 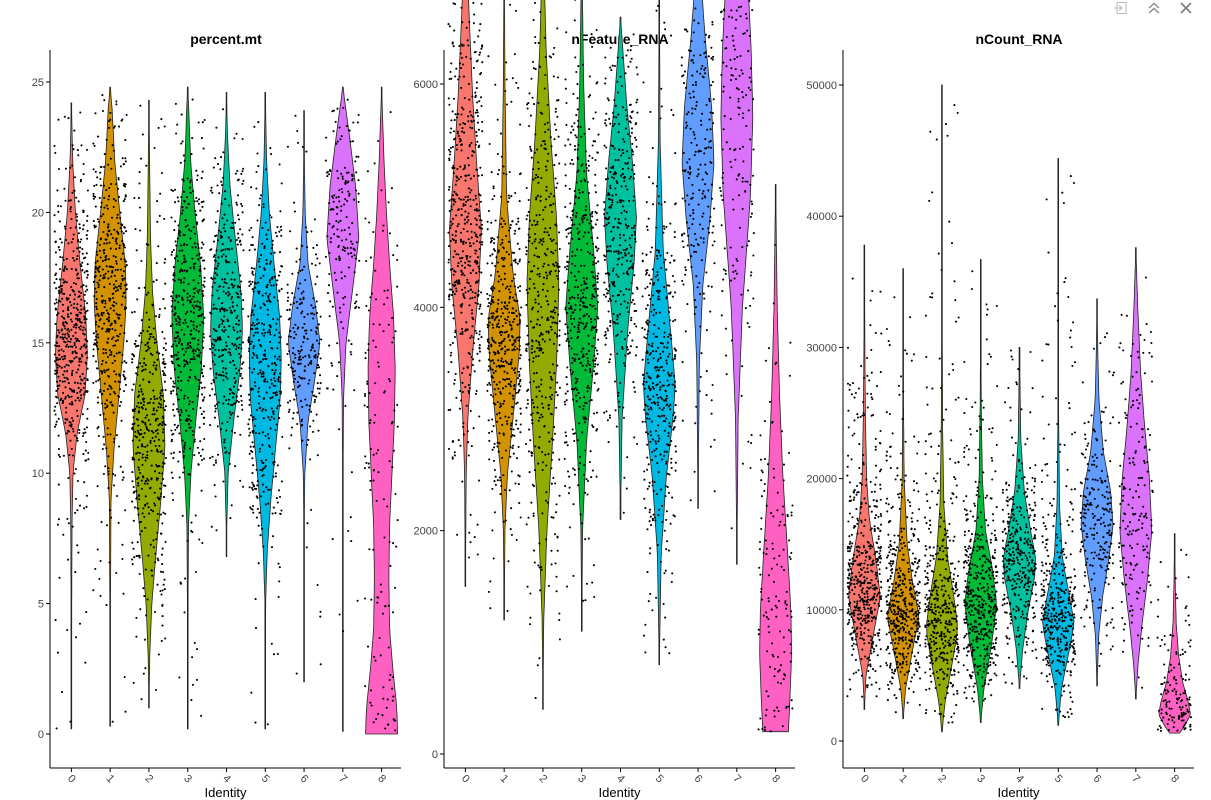 What do you see at coordinates (1154, 8) in the screenshot?
I see `collapse-button` at bounding box center [1154, 8].